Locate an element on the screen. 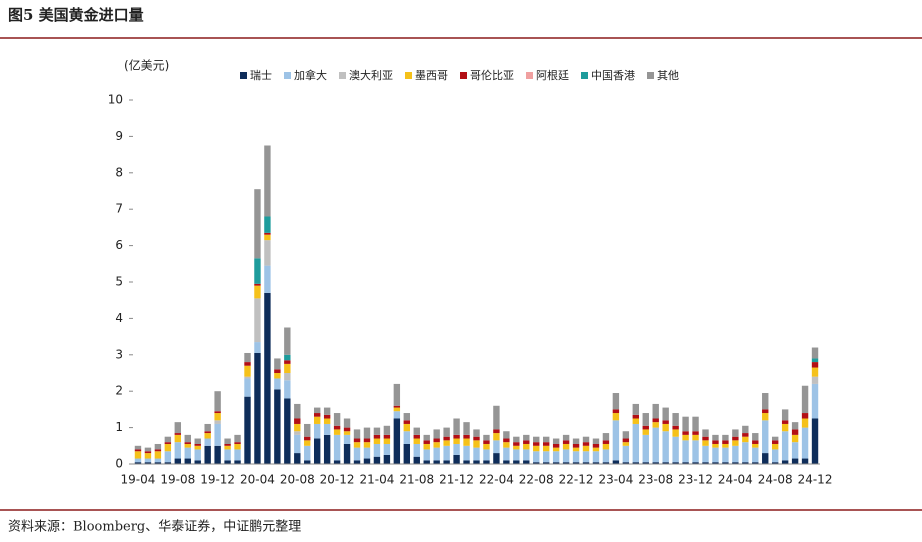 This screenshot has height=542, width=922. y-tick-label: 1 is located at coordinates (119, 427).